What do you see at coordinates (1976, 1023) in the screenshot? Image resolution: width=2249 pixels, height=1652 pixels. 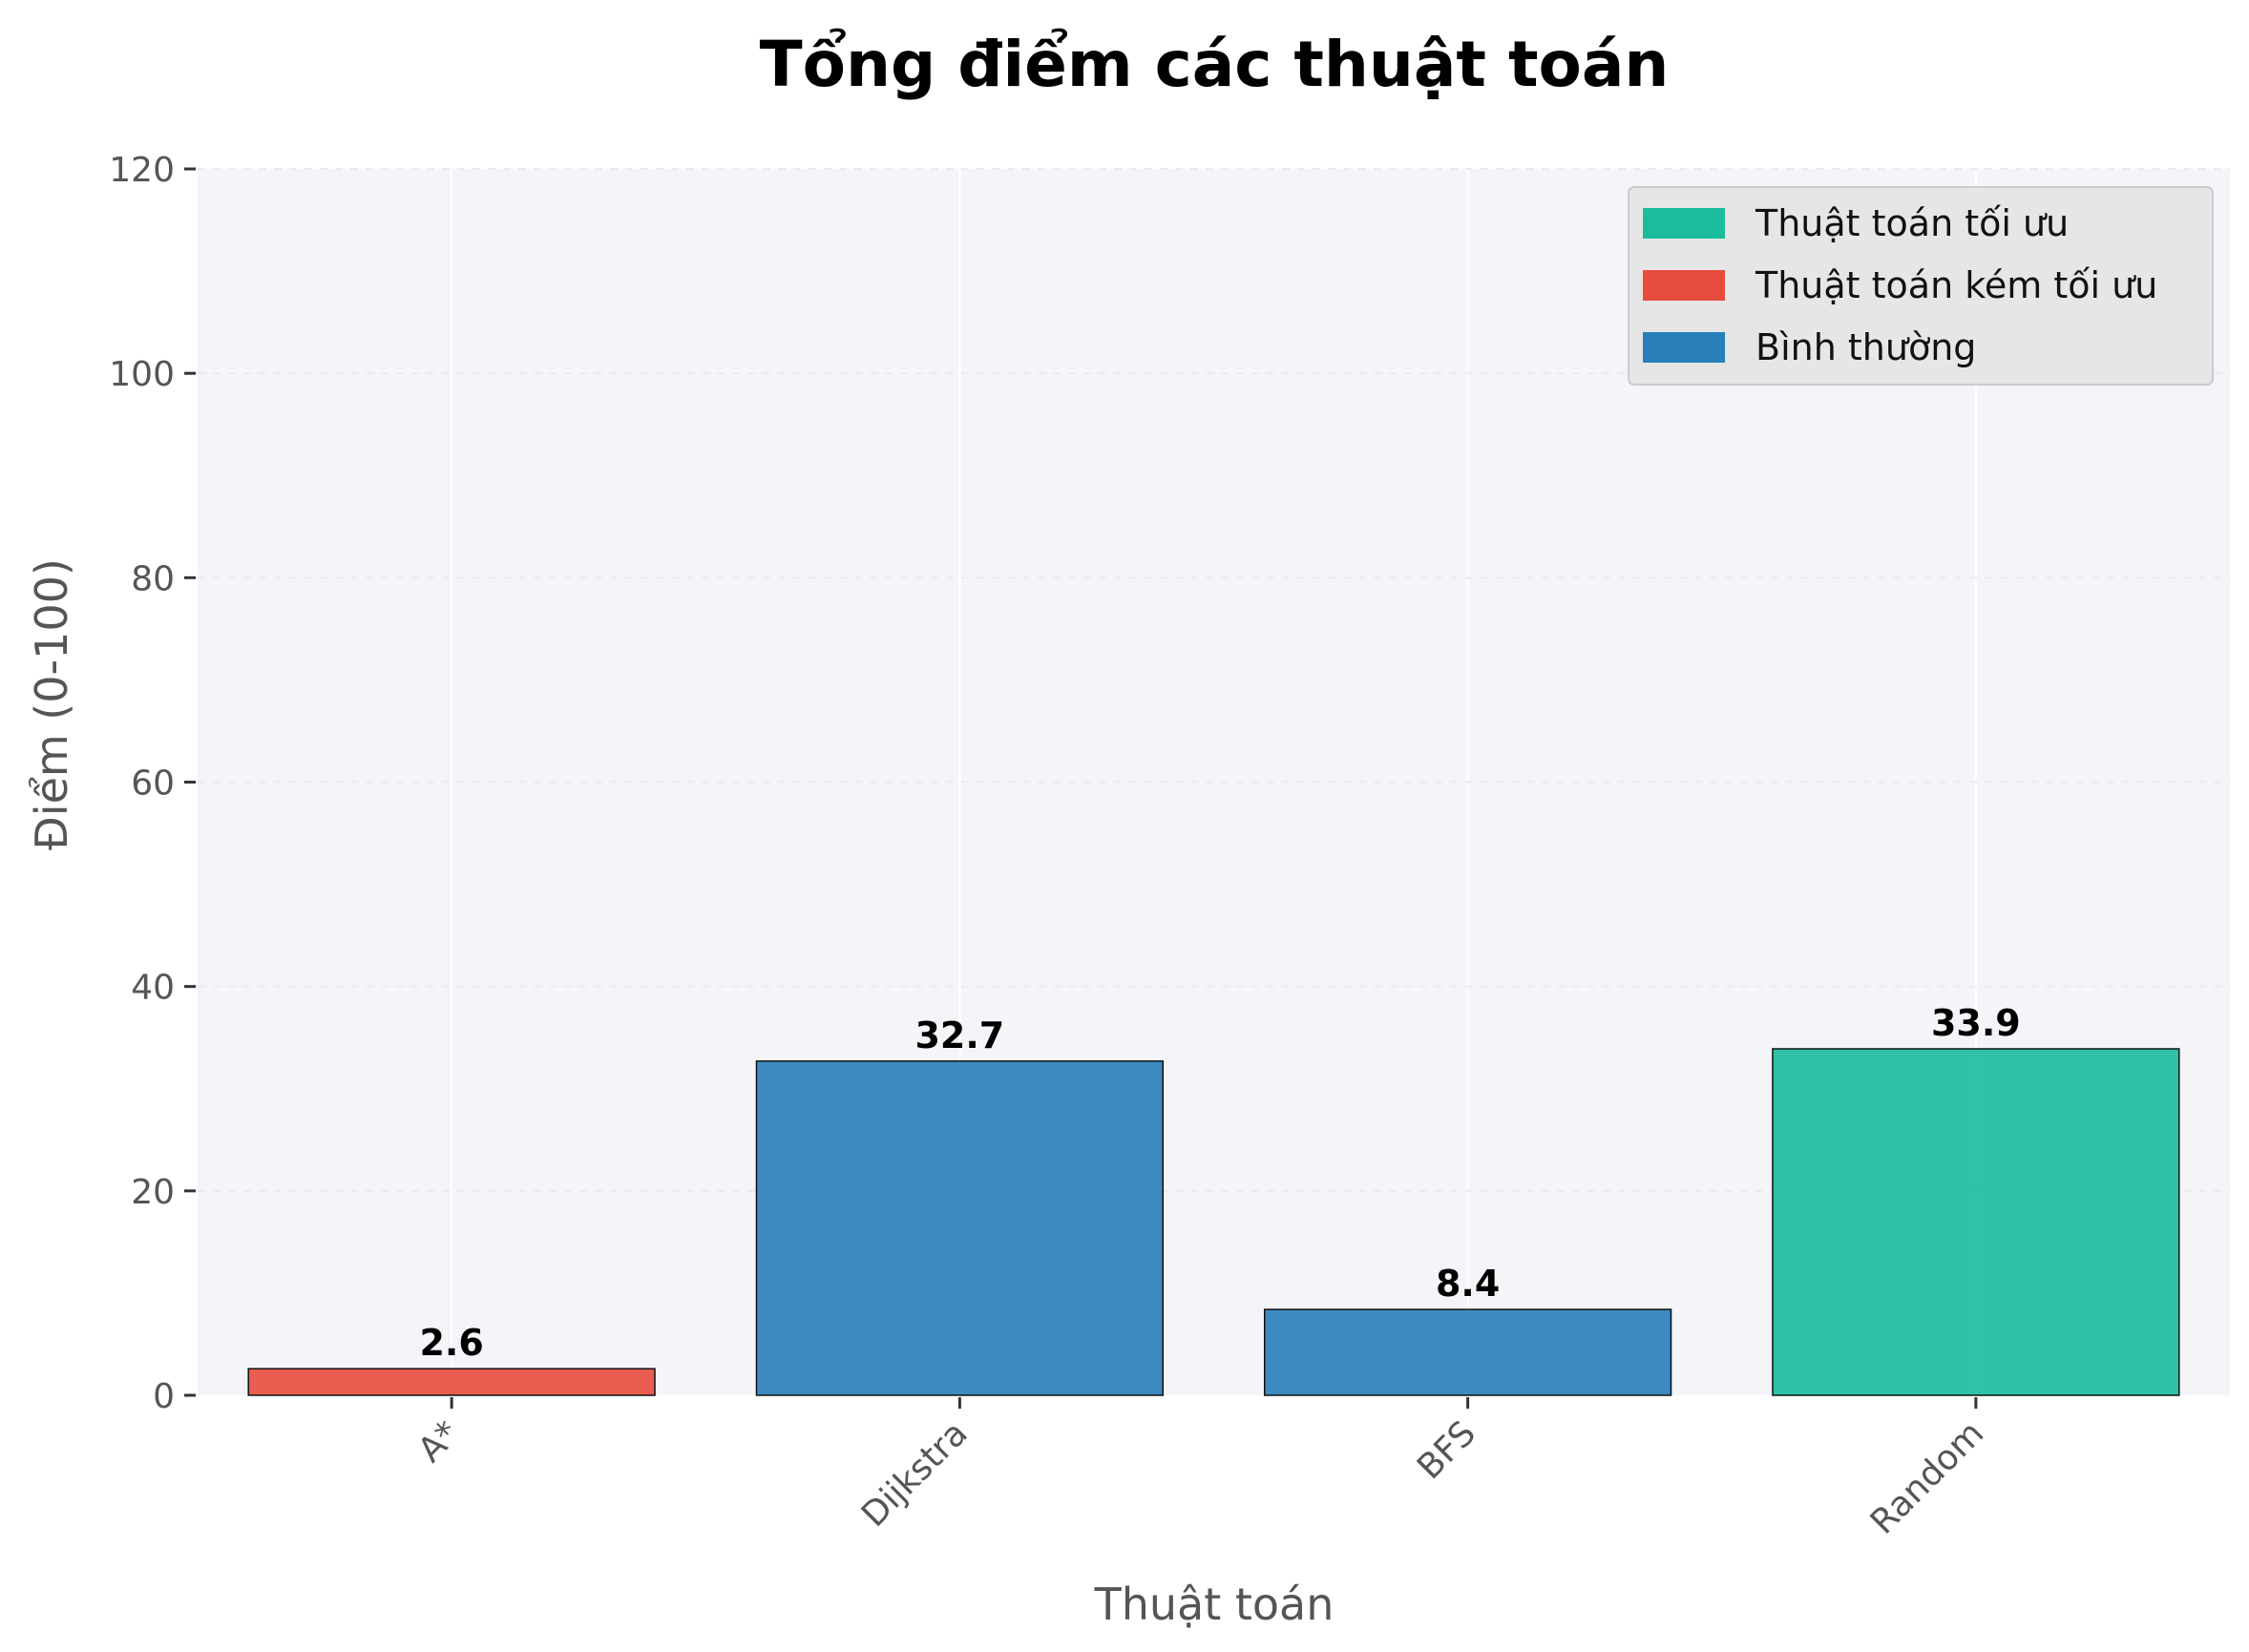 I see `bar-value-label: 33.9` at bounding box center [1976, 1023].